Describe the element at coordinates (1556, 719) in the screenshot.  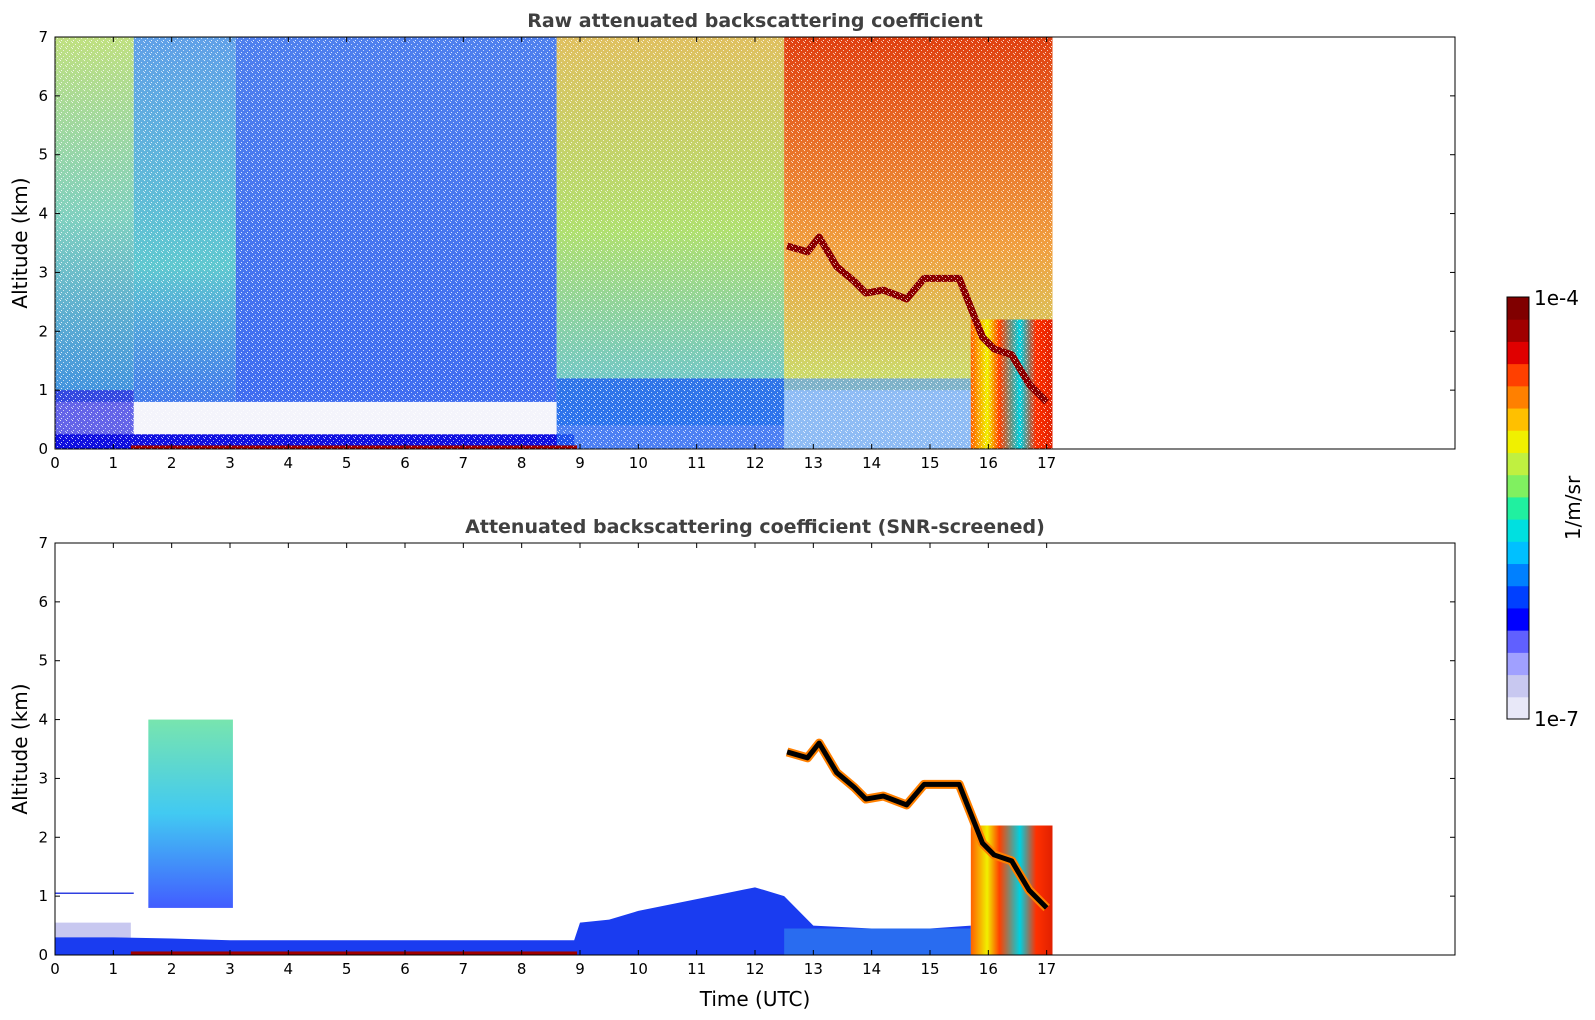
I see `colorbar-min-label: 1e-7` at that location.